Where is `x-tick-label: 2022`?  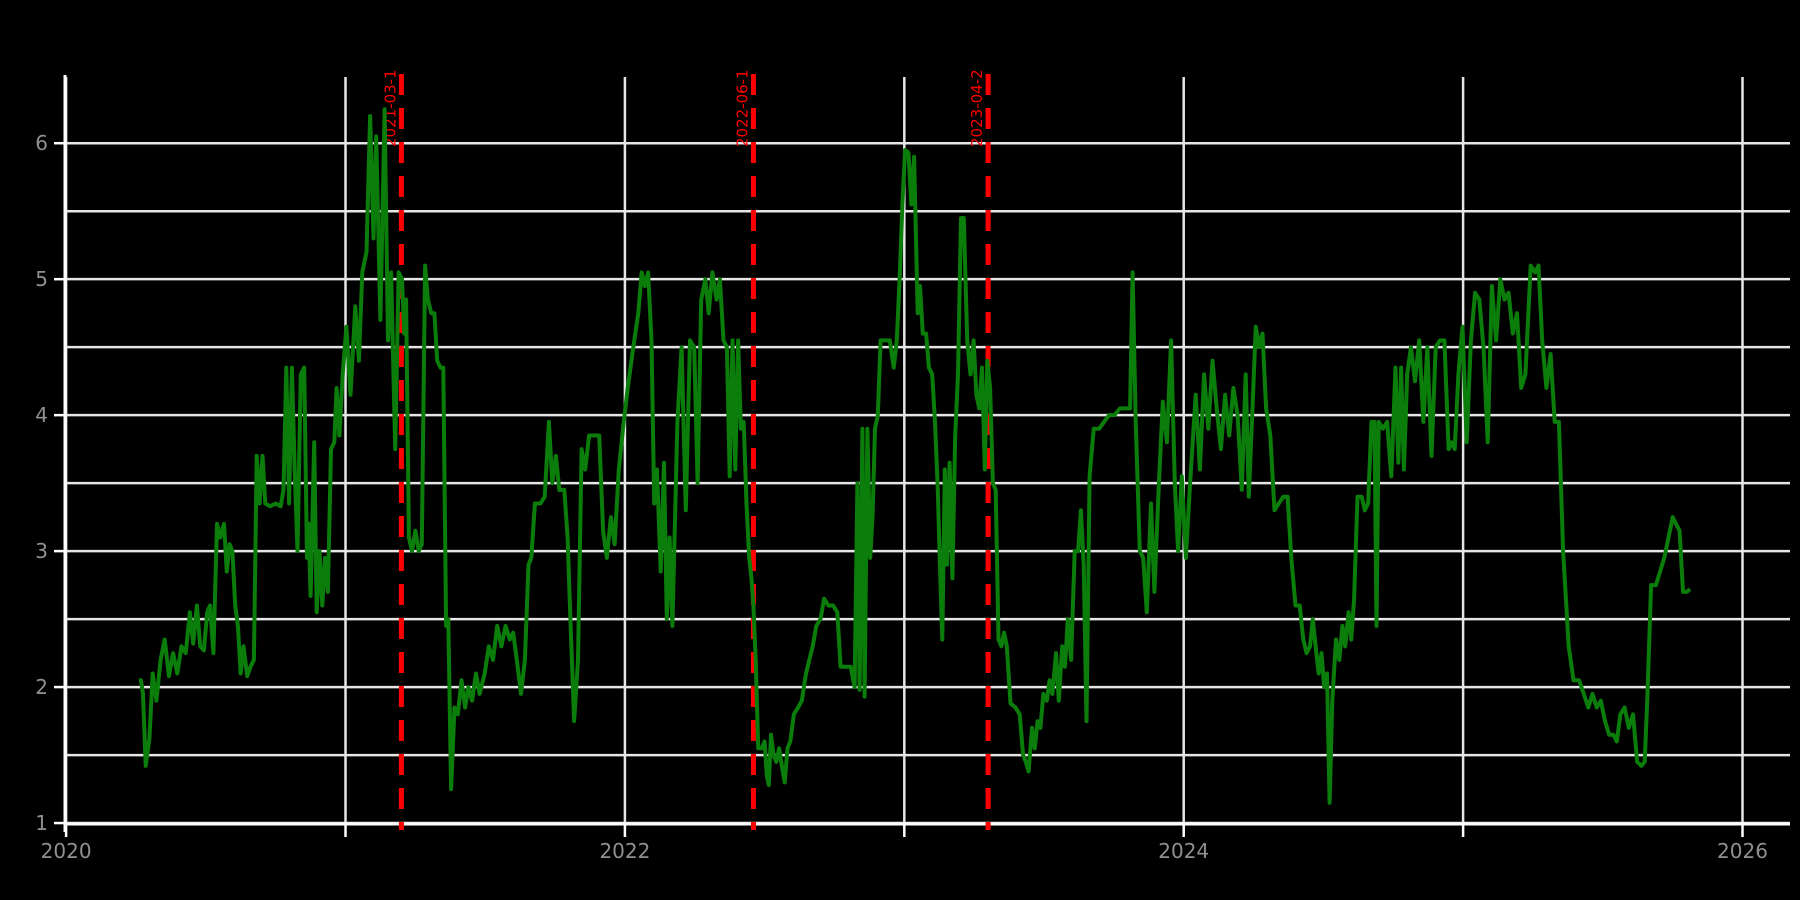 x-tick-label: 2022 is located at coordinates (624, 851).